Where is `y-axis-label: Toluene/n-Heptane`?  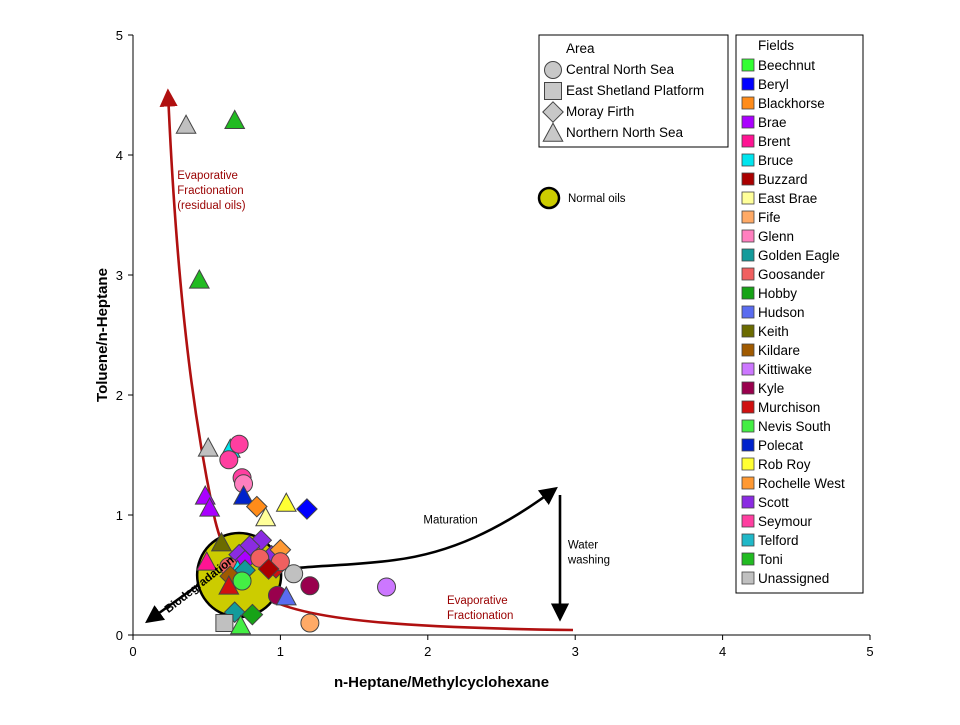 y-axis-label: Toluene/n-Heptane is located at coordinates (102, 335).